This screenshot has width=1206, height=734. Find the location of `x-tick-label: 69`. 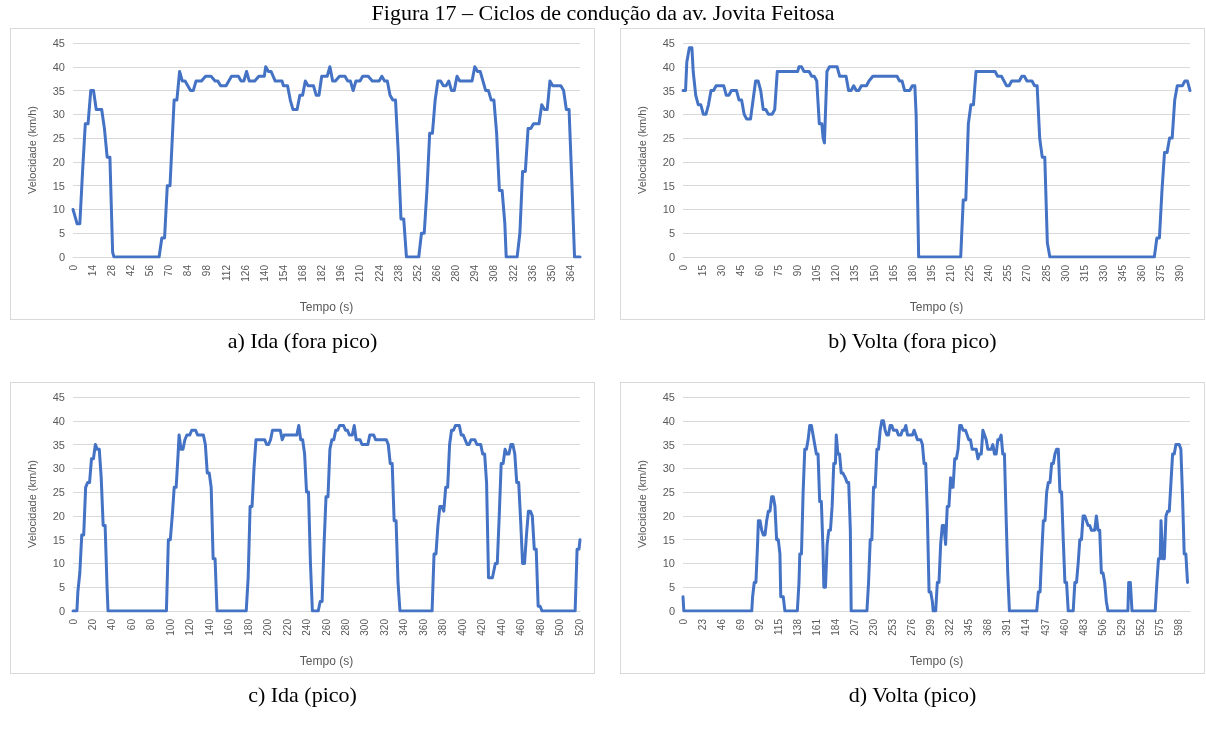

x-tick-label: 69 is located at coordinates (740, 624).